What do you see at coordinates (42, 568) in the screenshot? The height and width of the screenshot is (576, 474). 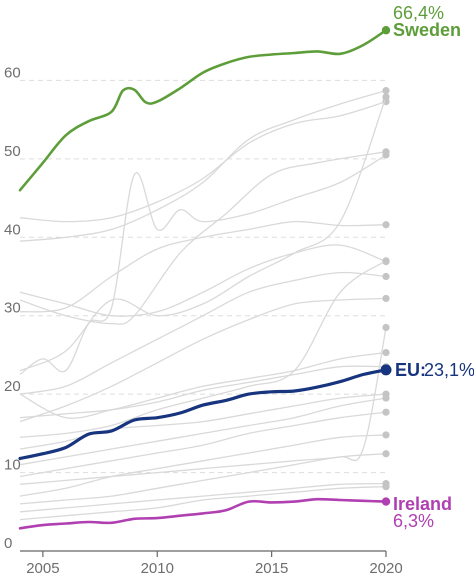 I see `x-tick-label: 2005` at bounding box center [42, 568].